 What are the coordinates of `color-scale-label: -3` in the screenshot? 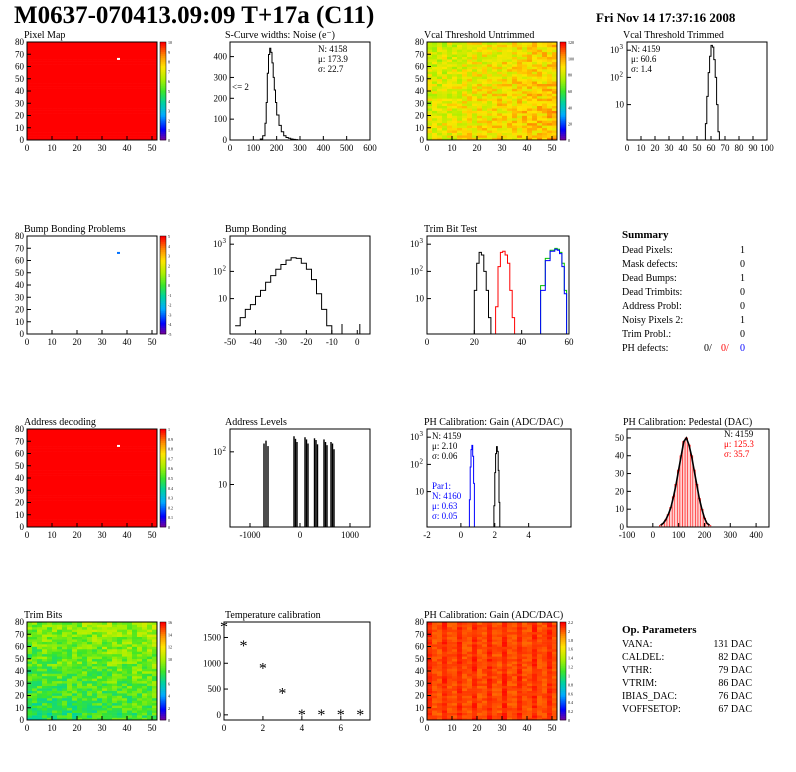 It's located at (169, 314).